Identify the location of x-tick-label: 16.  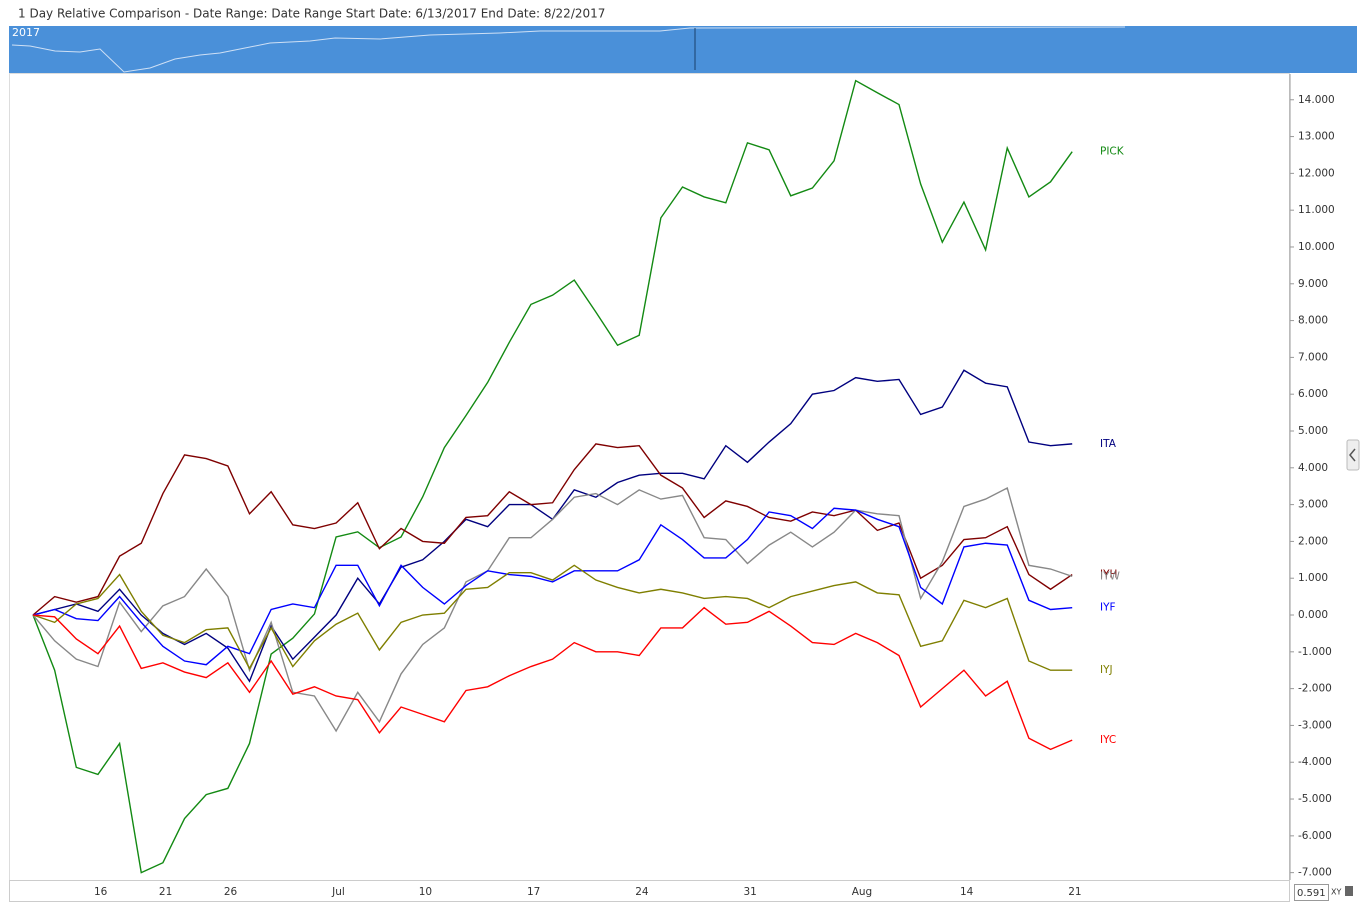
(101, 892).